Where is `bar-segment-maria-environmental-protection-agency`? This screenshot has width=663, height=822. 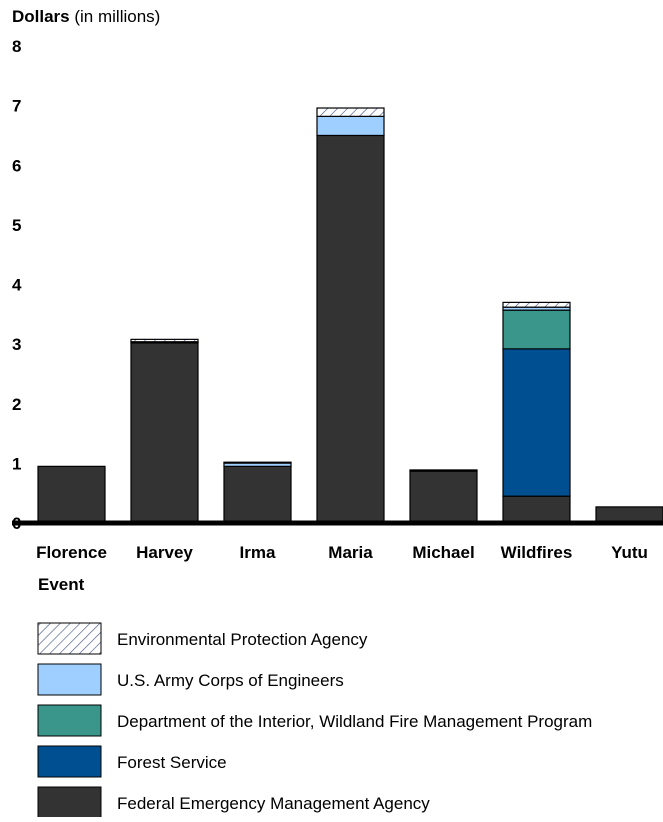
bar-segment-maria-environmental-protection-agency is located at coordinates (350, 112).